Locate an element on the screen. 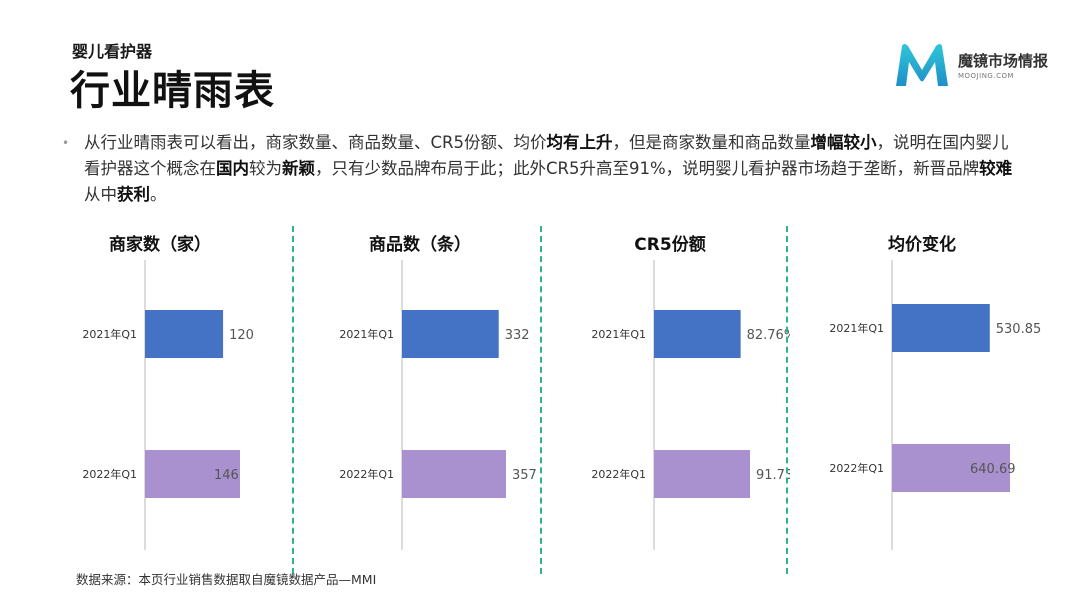 The height and width of the screenshot is (608, 1080). data-label: 332 is located at coordinates (517, 335).